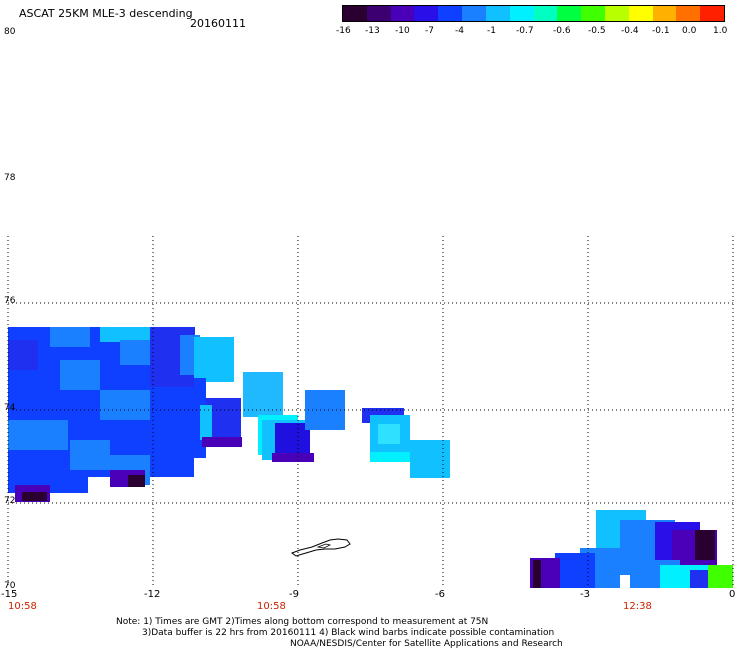 This screenshot has width=740, height=650. I want to click on island-inlet, so click(324, 546).